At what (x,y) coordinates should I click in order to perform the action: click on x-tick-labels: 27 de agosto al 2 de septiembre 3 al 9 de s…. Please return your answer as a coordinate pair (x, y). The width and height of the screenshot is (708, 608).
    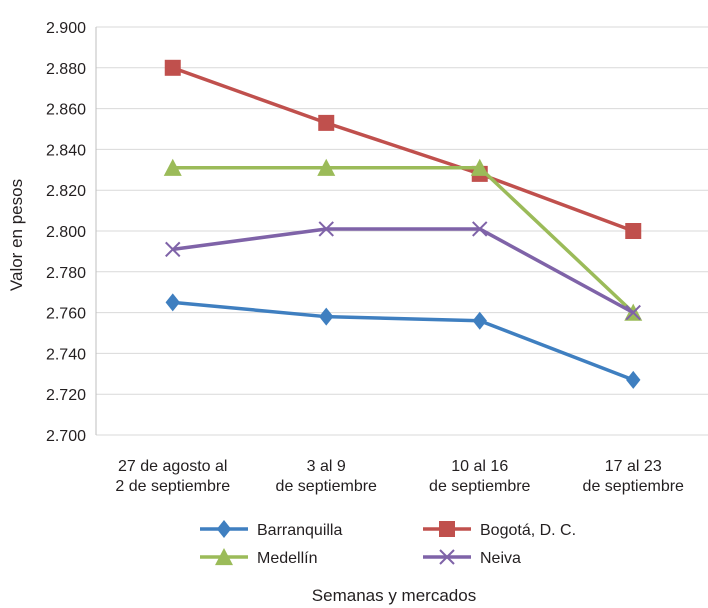
    Looking at the image, I should click on (399, 476).